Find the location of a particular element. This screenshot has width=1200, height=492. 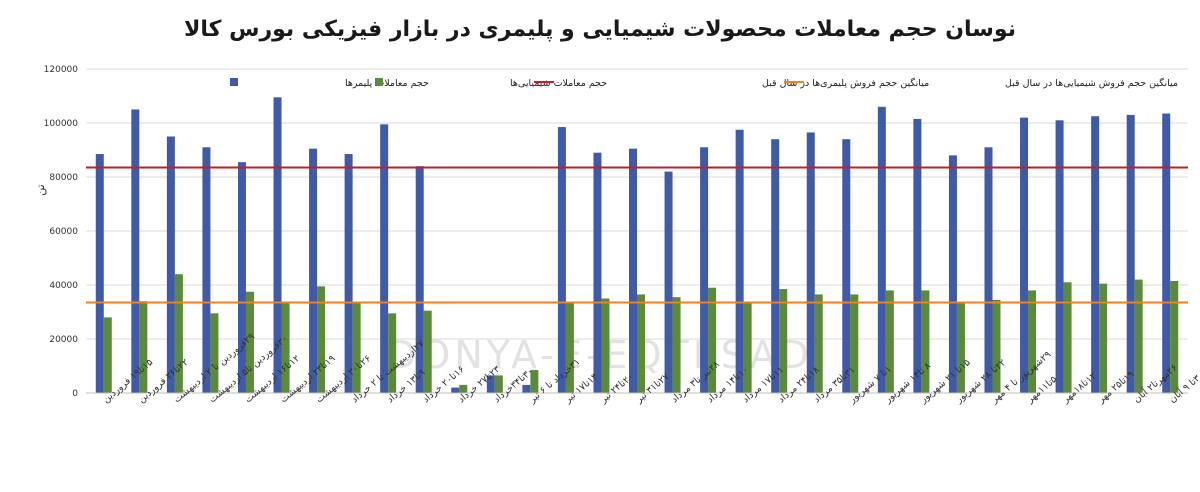

y-tick-label: 80000 is located at coordinates (63, 178).